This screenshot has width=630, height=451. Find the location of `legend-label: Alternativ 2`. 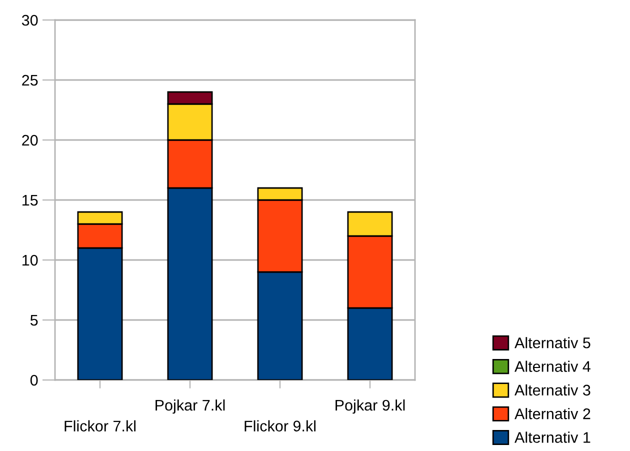

legend-label: Alternativ 2 is located at coordinates (552, 414).